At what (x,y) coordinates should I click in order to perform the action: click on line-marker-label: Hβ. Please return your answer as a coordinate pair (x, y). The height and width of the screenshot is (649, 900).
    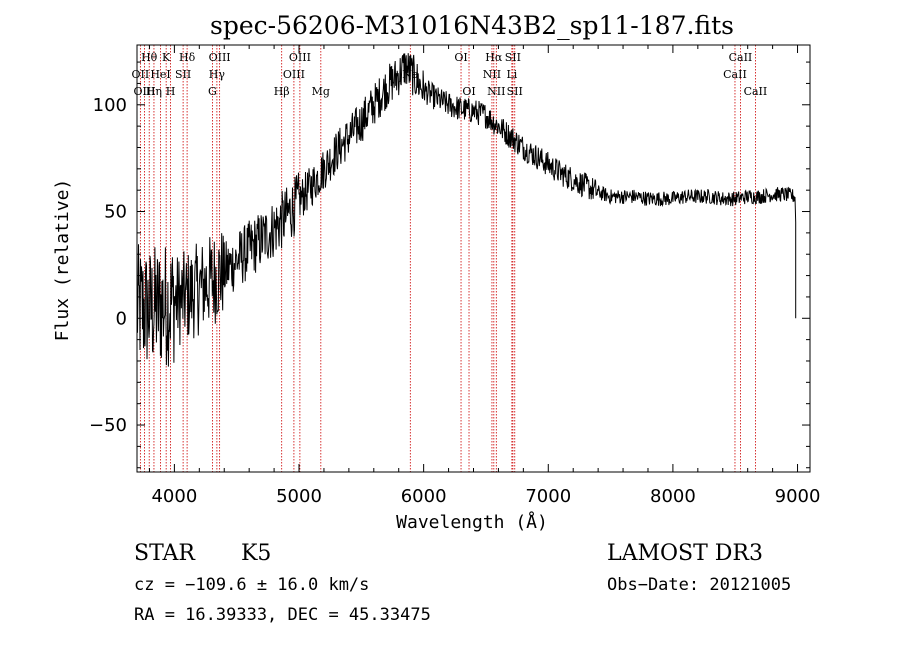
    Looking at the image, I should click on (282, 91).